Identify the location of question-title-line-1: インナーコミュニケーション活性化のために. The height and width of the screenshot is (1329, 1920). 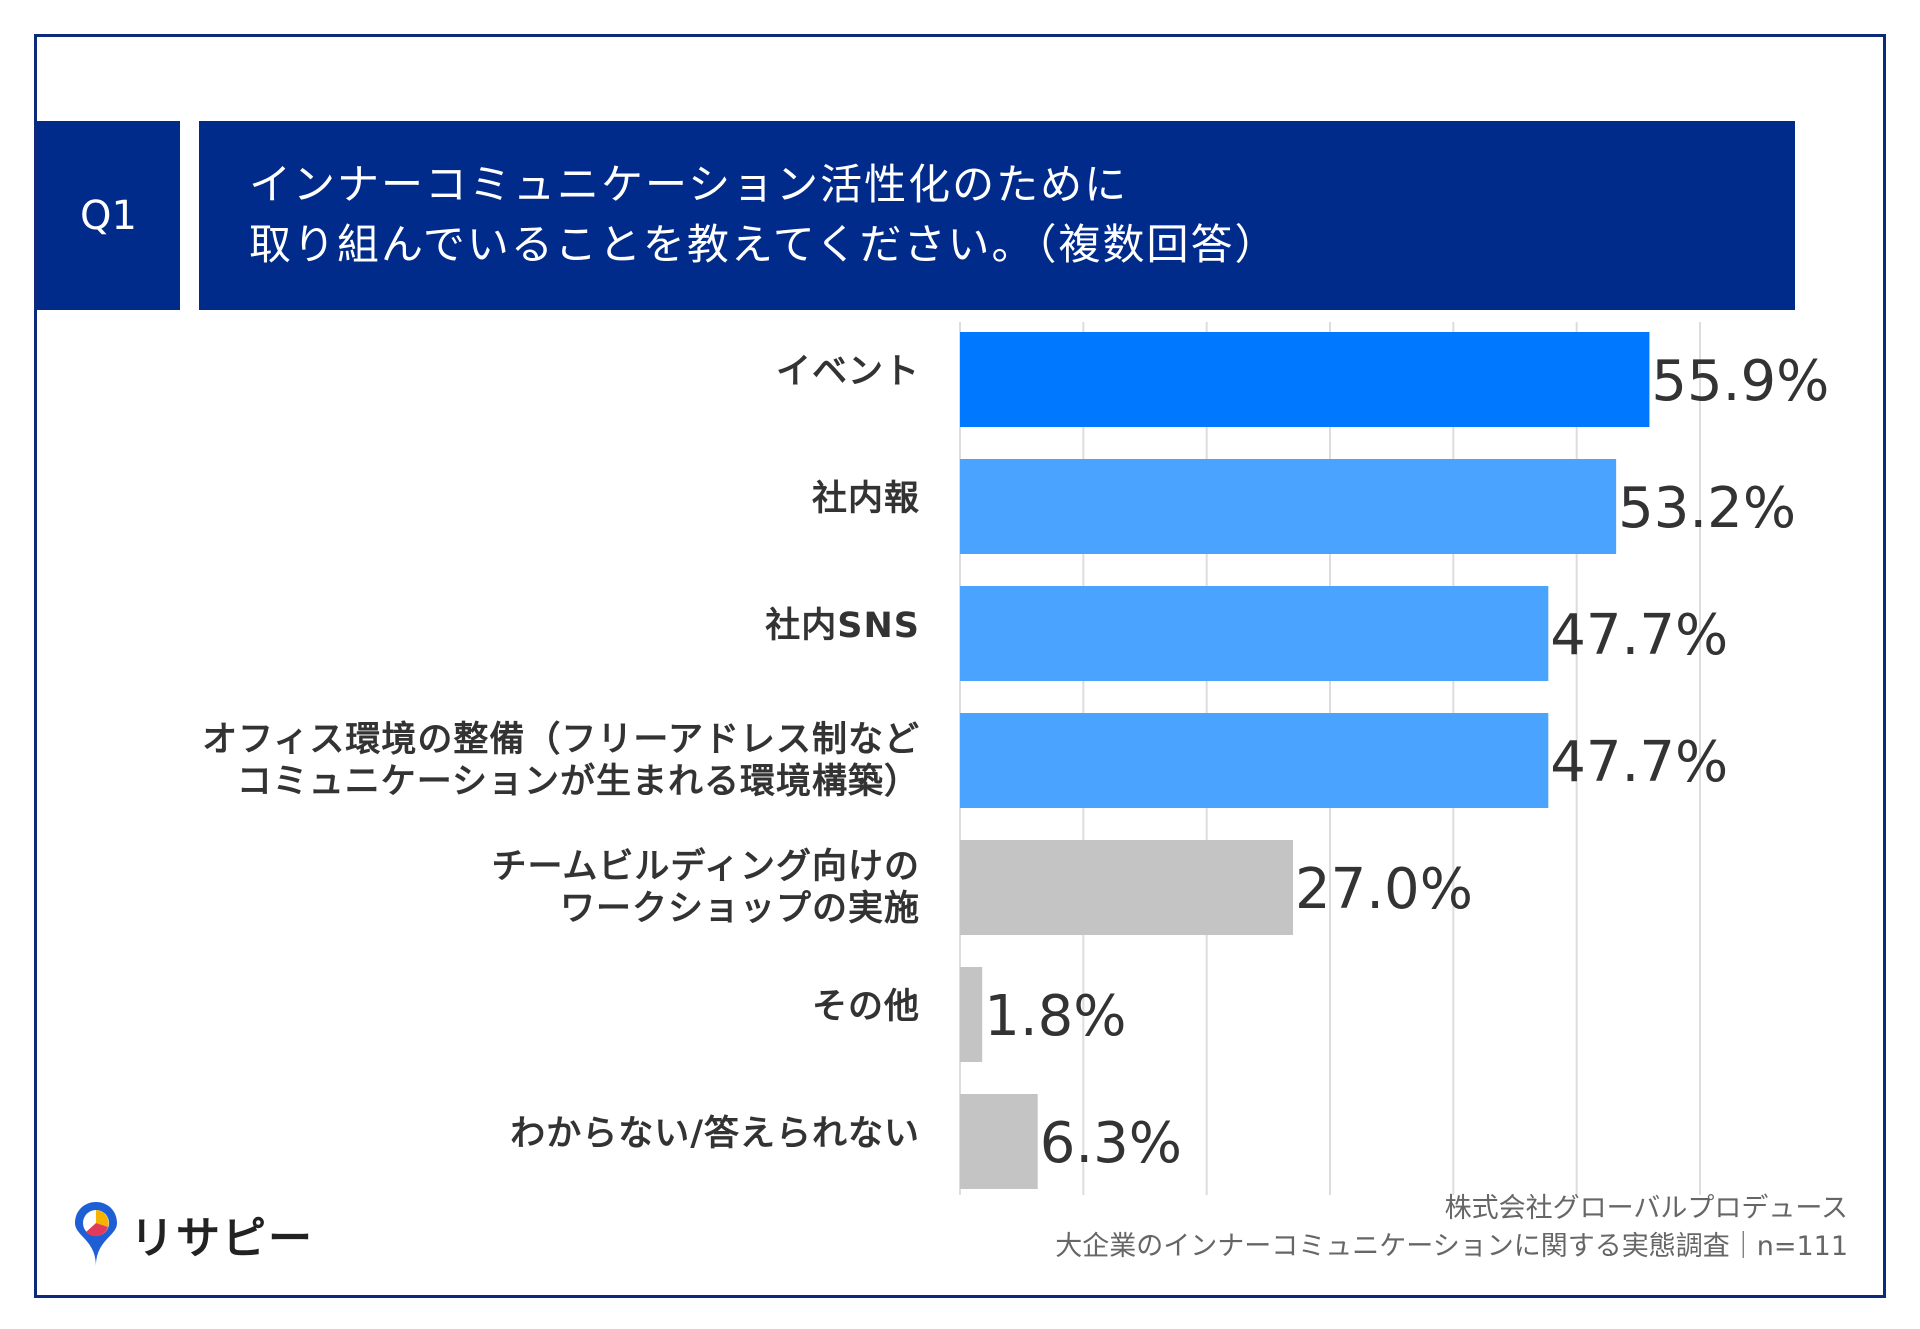
(689, 184).